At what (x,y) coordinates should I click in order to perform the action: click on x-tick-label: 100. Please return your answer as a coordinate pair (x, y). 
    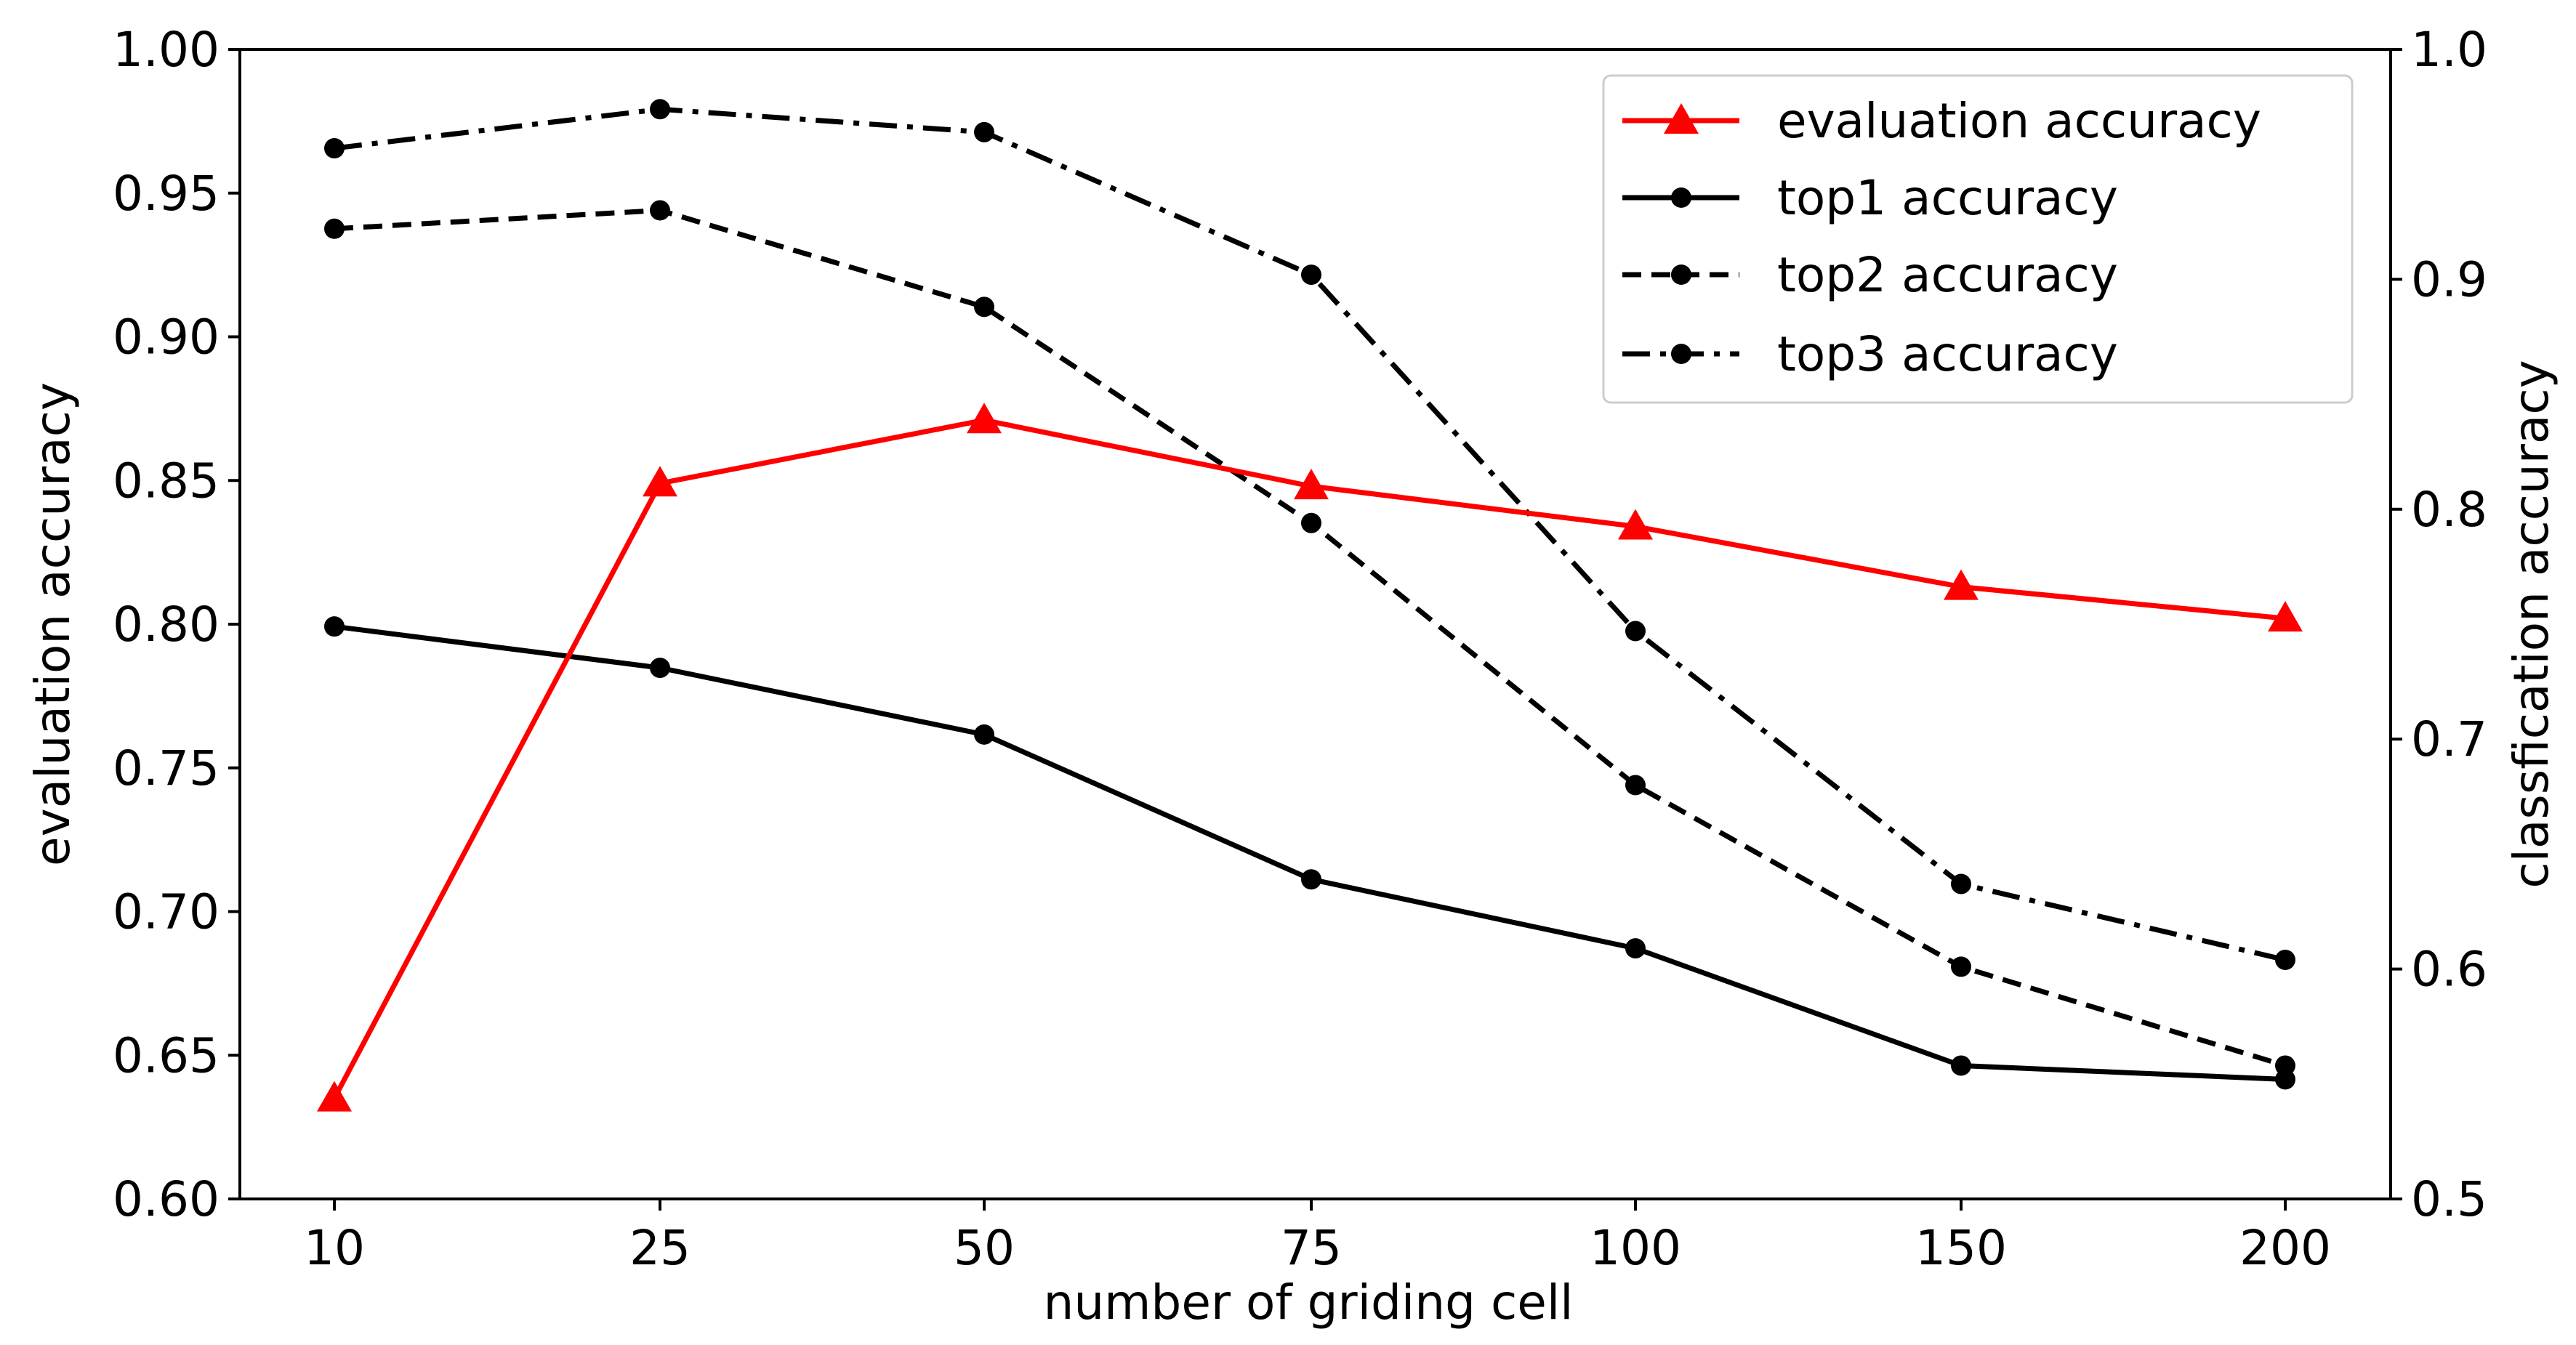
    Looking at the image, I should click on (1635, 1248).